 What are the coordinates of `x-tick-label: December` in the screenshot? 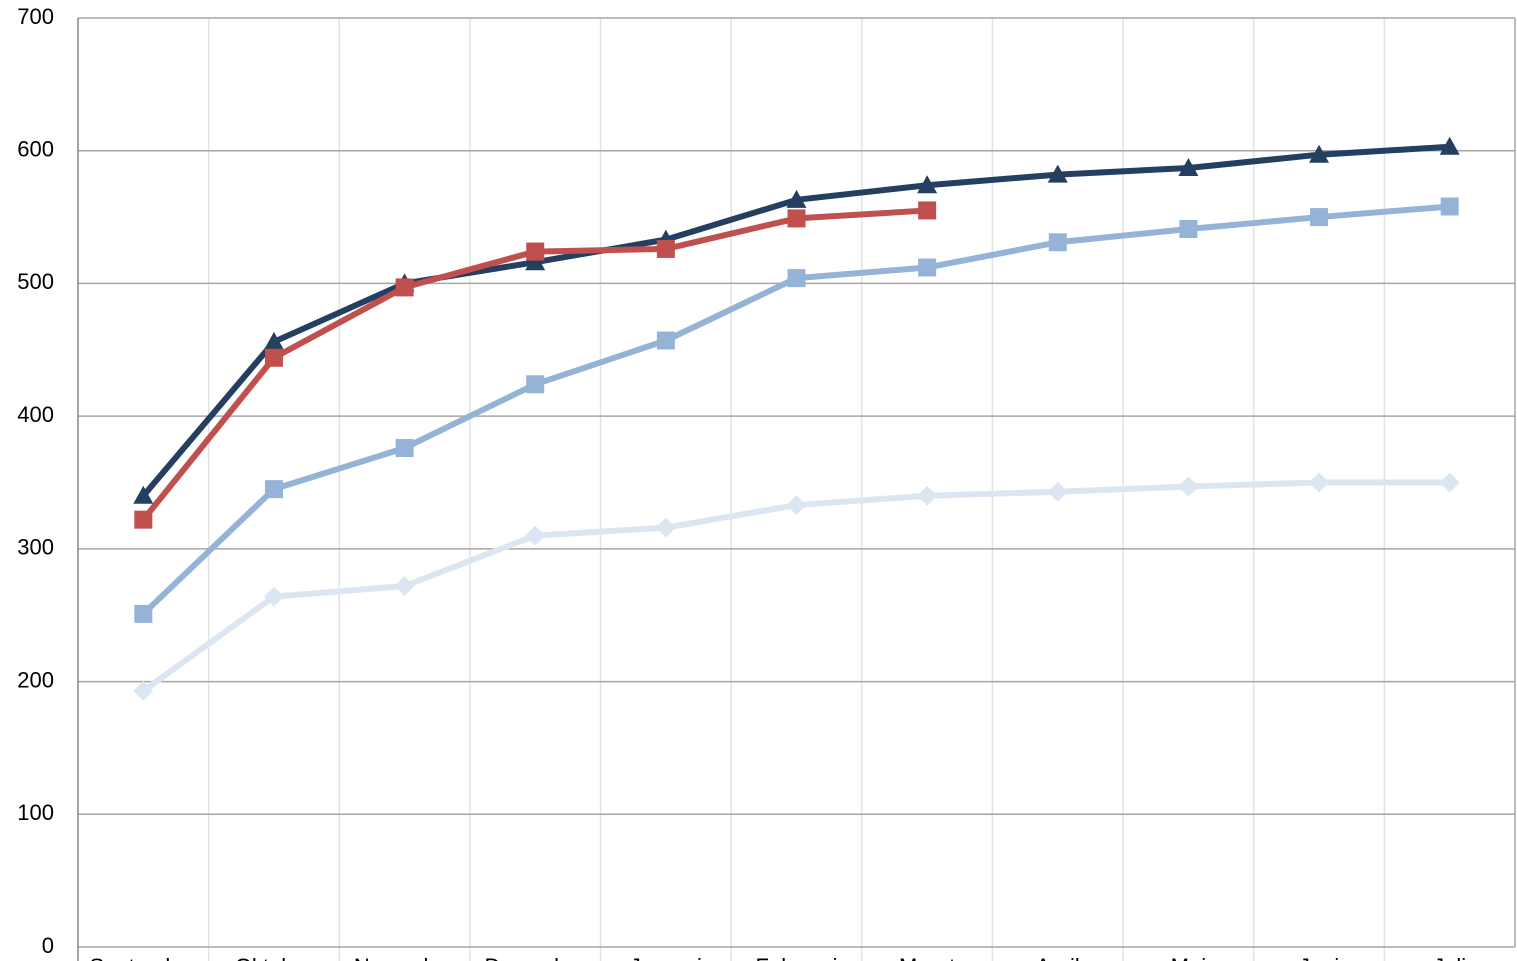 It's located at (534, 957).